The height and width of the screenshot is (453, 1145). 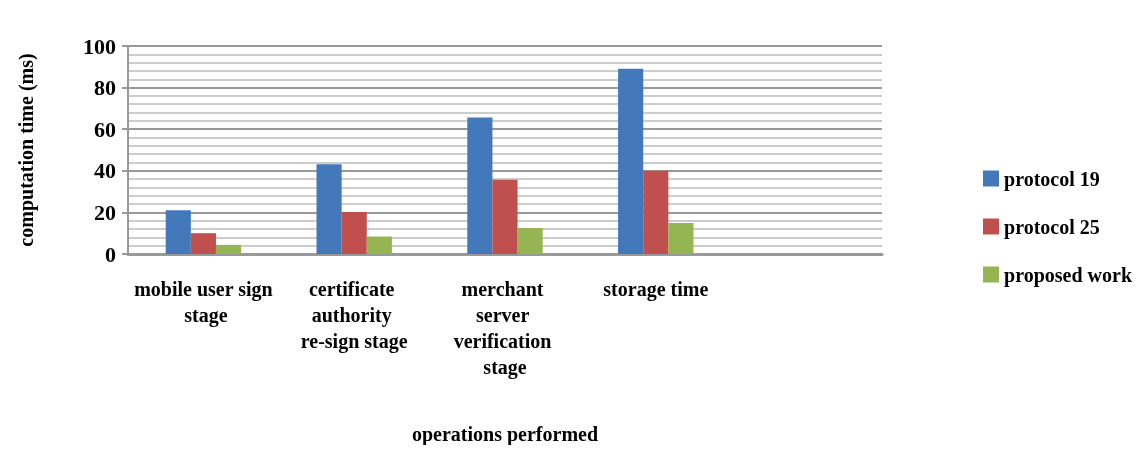 What do you see at coordinates (105, 129) in the screenshot?
I see `y-tick-label: 60` at bounding box center [105, 129].